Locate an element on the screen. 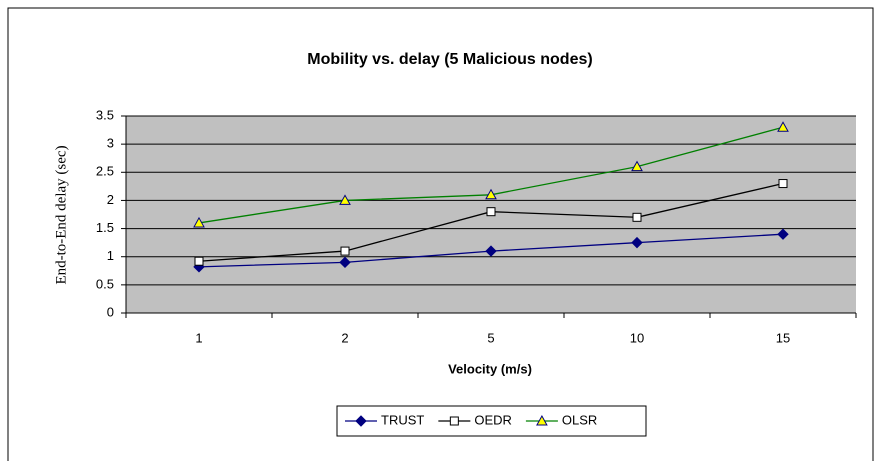  y-tick-label: 3.5 is located at coordinates (105, 114).